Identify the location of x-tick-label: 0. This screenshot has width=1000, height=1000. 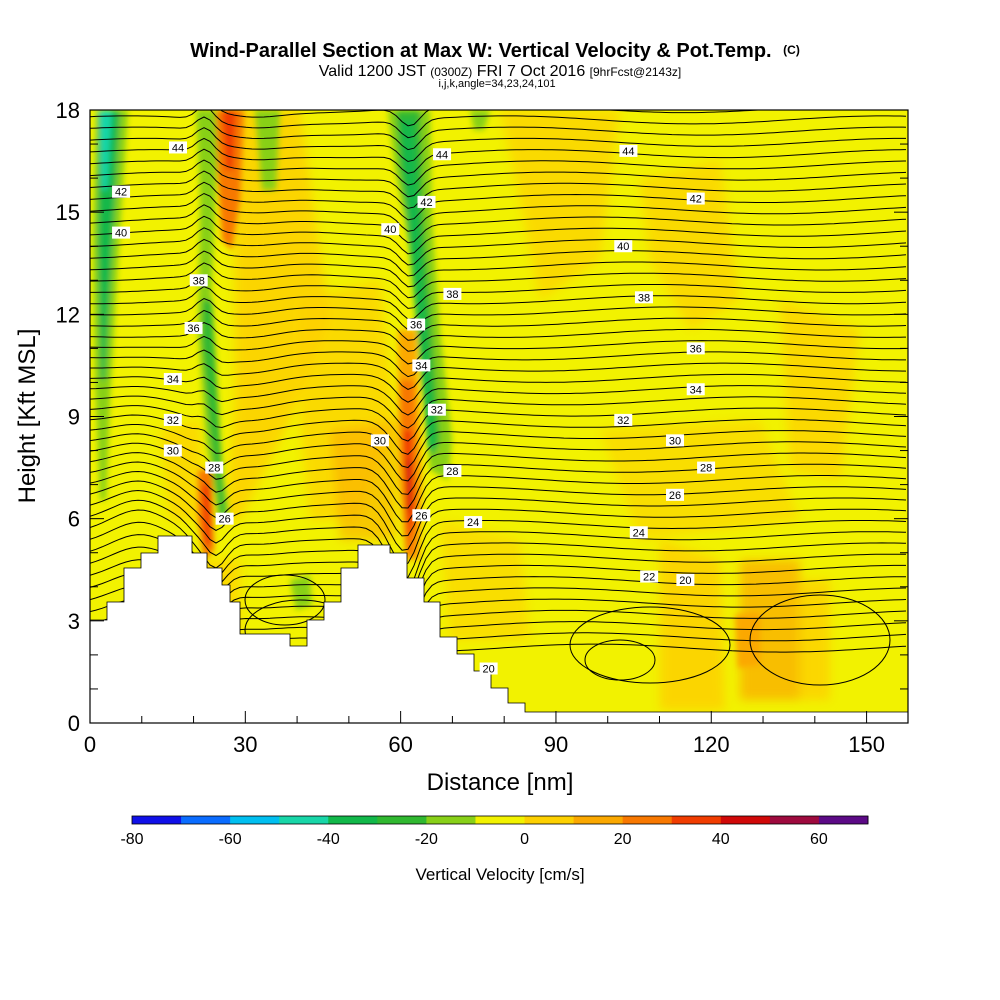
(90, 744).